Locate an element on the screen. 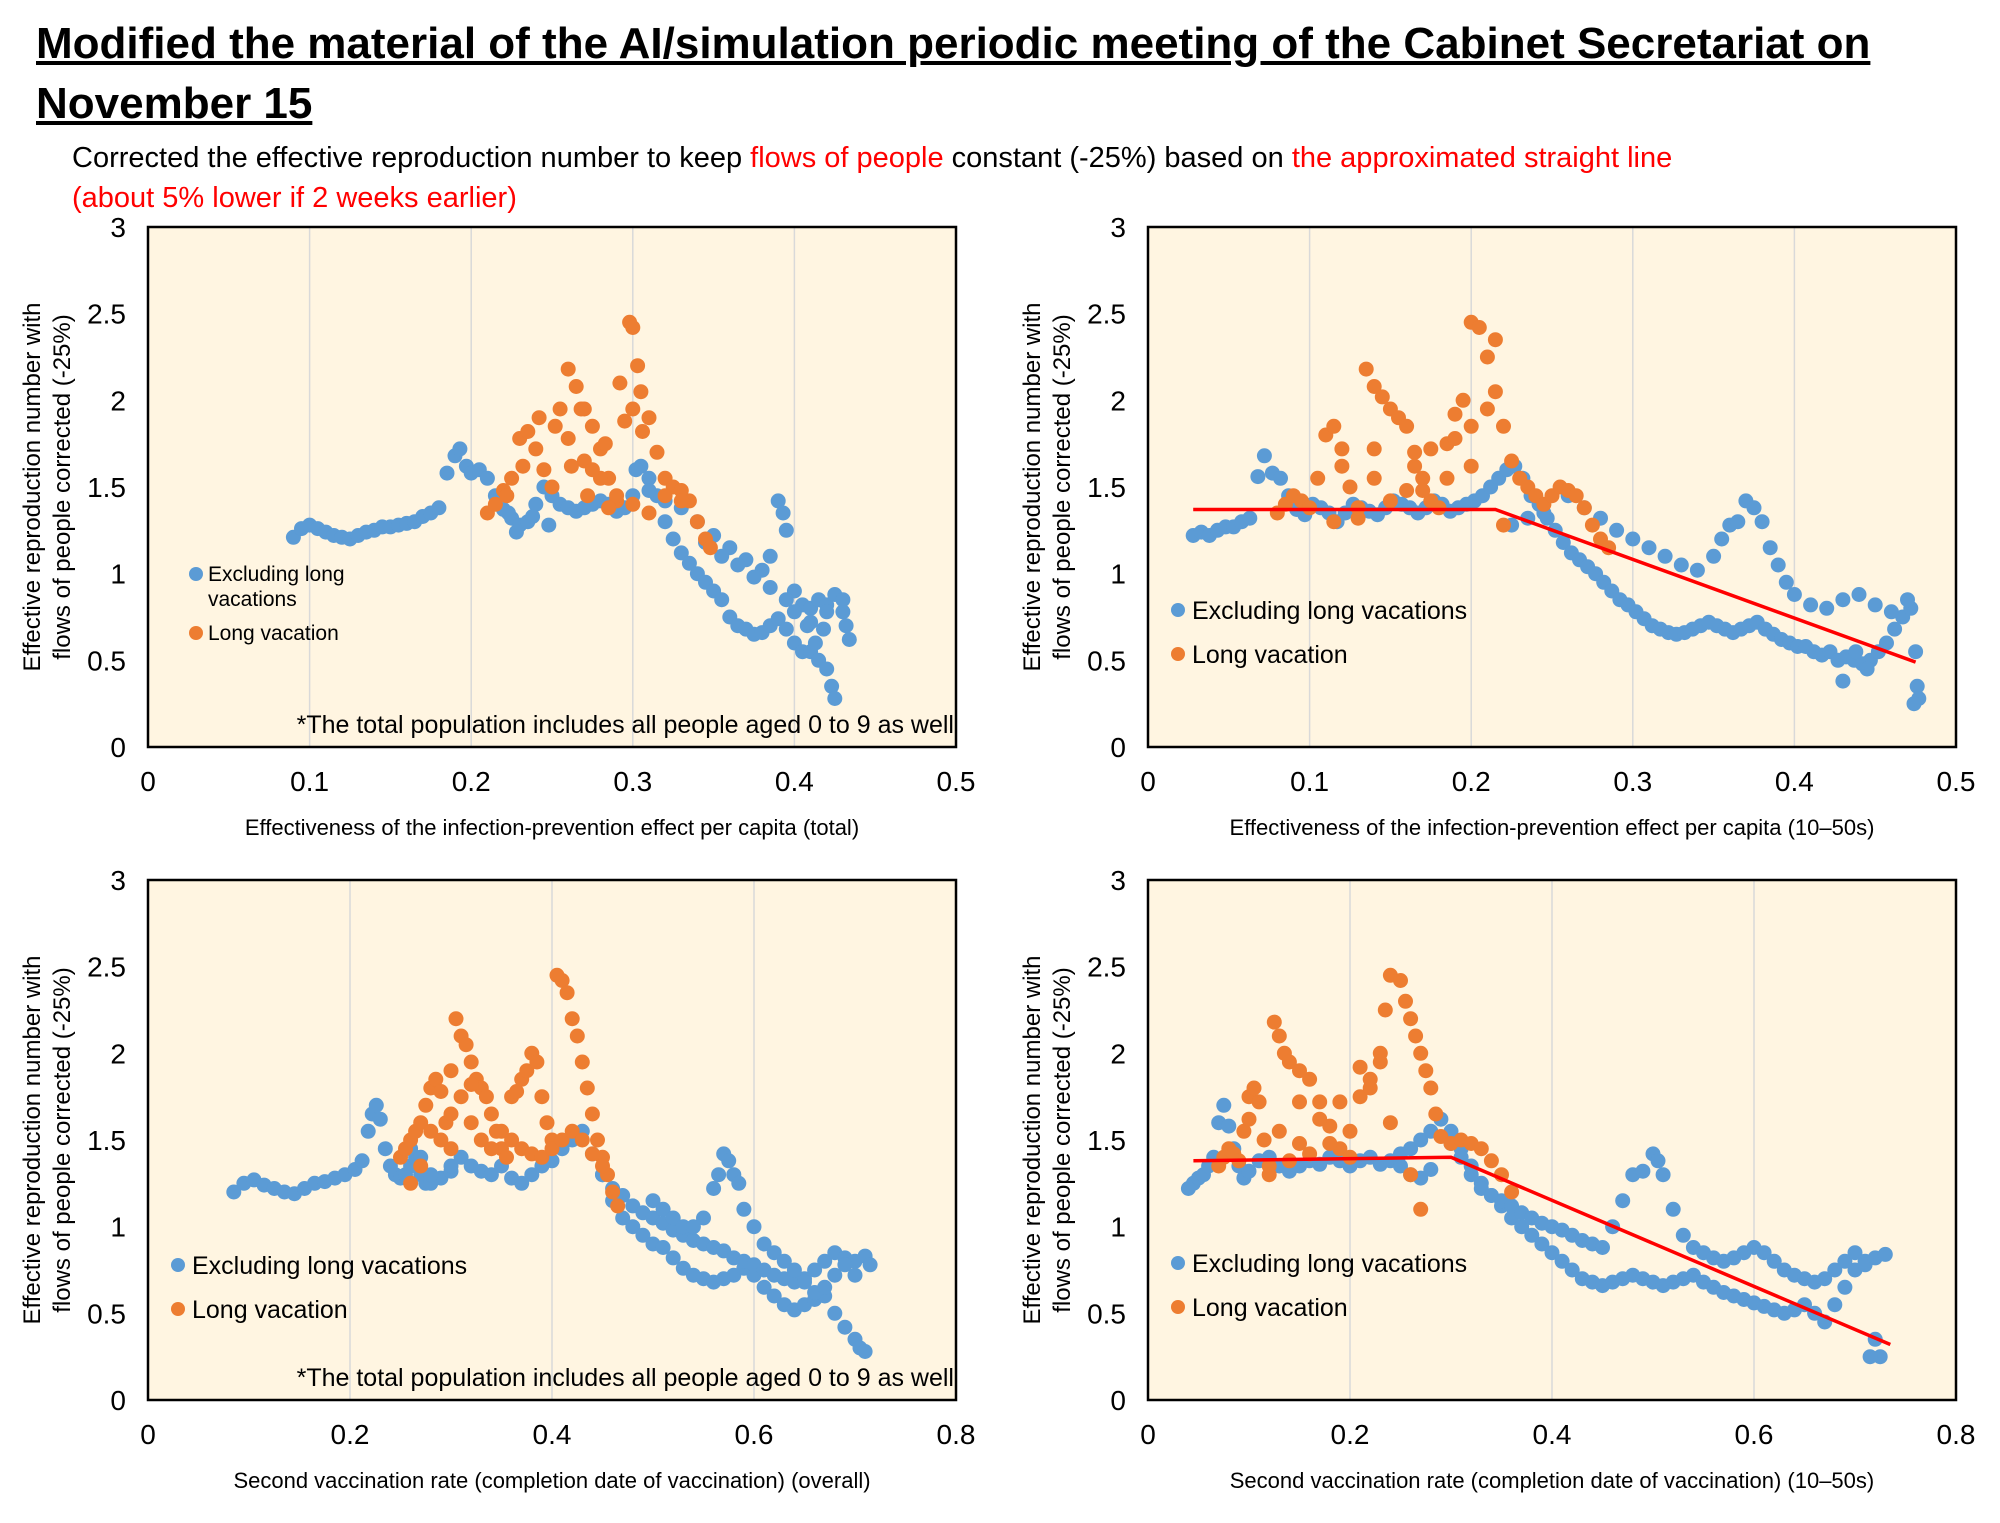 This screenshot has height=1523, width=2000. y-axis-title-line: Effective reproduction number with is located at coordinates (32, 1139).